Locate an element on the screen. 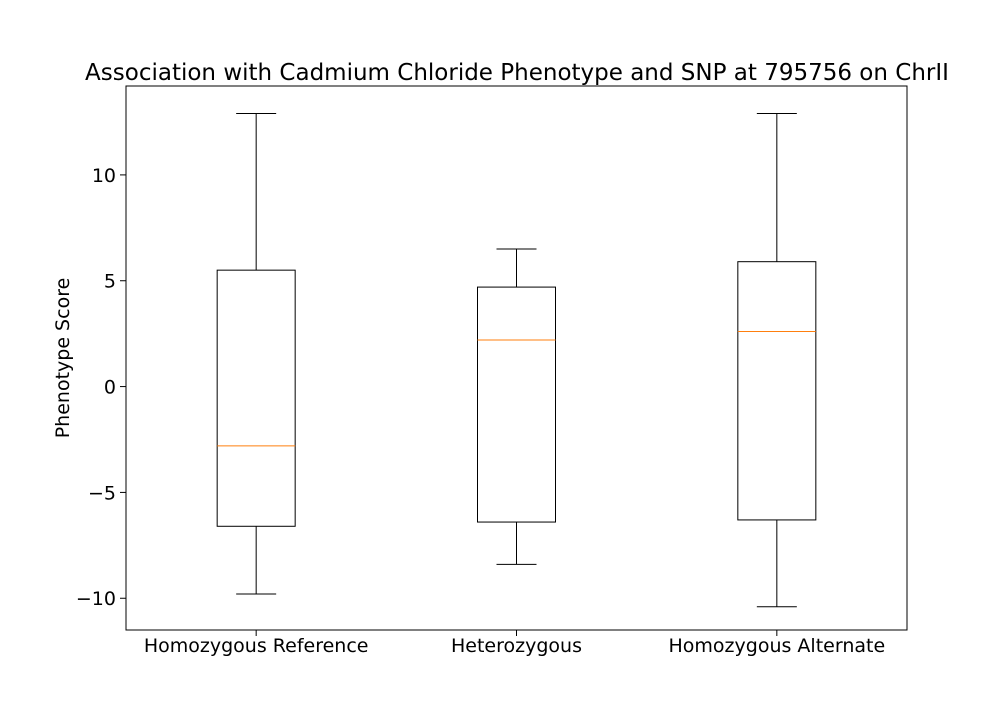  y-tick-label: −10 is located at coordinates (96, 599).